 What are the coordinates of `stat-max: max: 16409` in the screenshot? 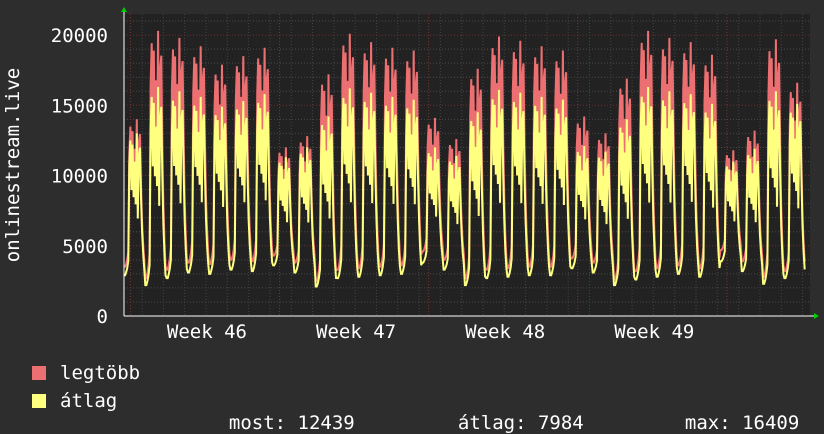 It's located at (730, 412).